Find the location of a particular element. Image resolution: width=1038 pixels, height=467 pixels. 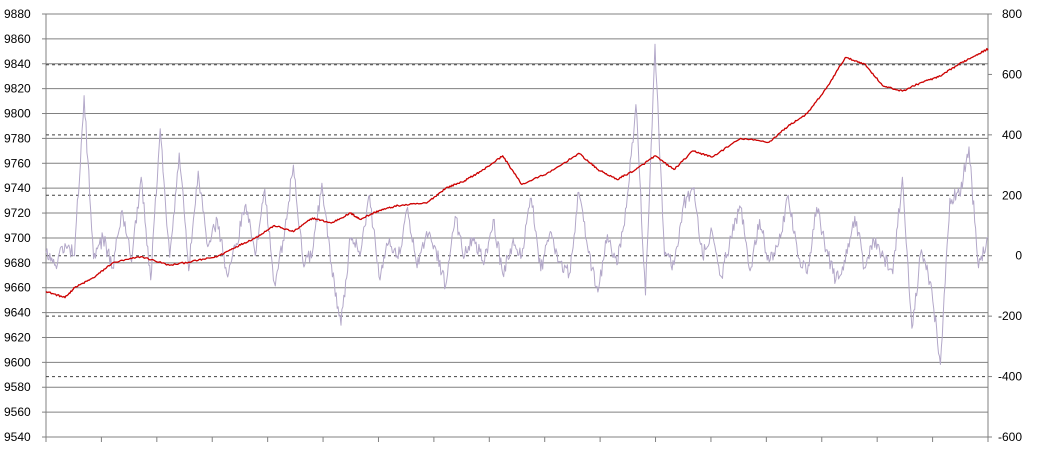

y-left-tick-label: 9600 is located at coordinates (17, 362).